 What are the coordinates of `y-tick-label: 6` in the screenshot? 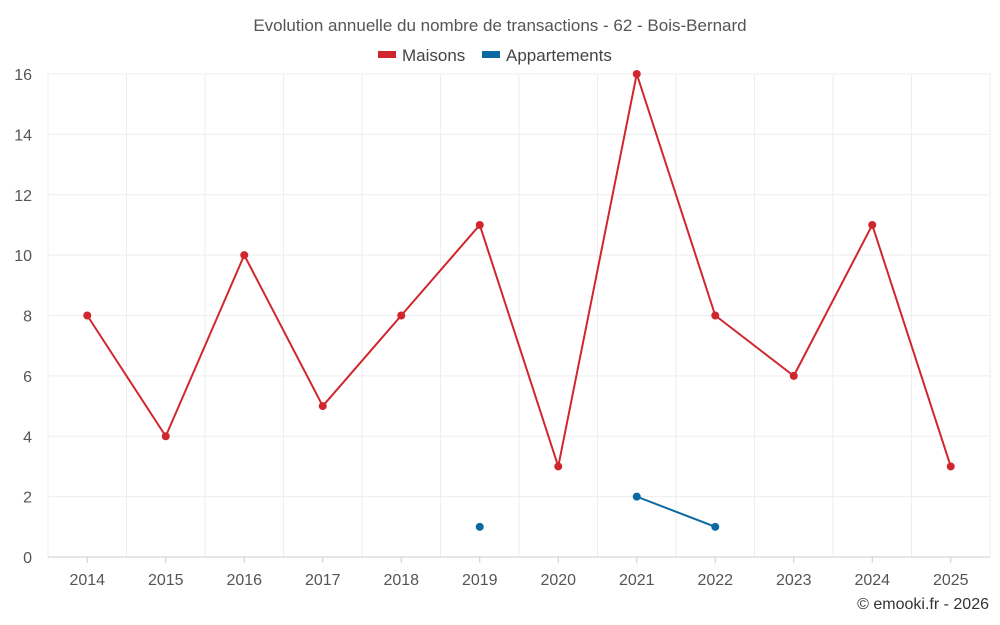 It's located at (27, 377).